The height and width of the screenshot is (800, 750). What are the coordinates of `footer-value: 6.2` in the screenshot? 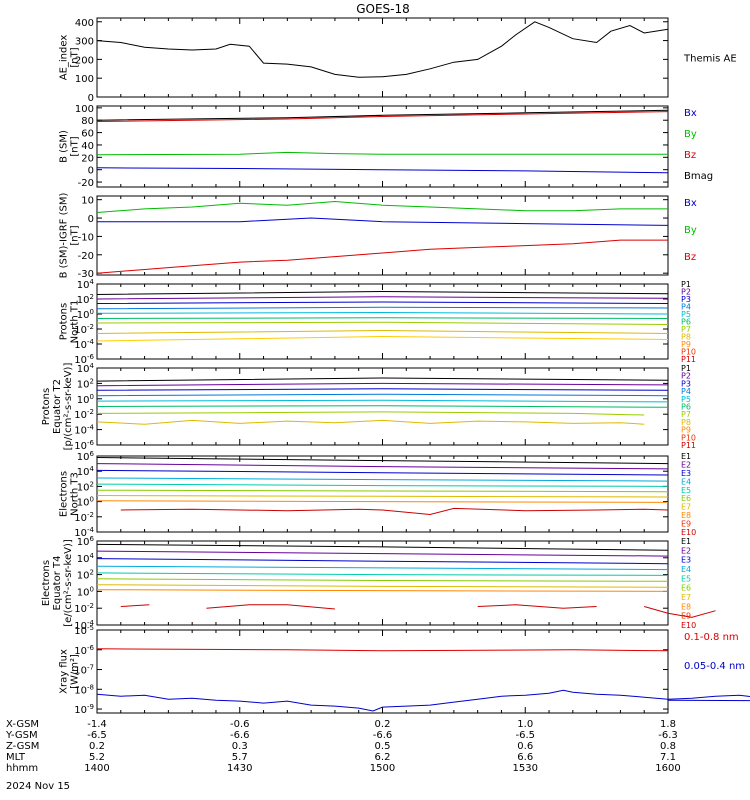 It's located at (383, 757).